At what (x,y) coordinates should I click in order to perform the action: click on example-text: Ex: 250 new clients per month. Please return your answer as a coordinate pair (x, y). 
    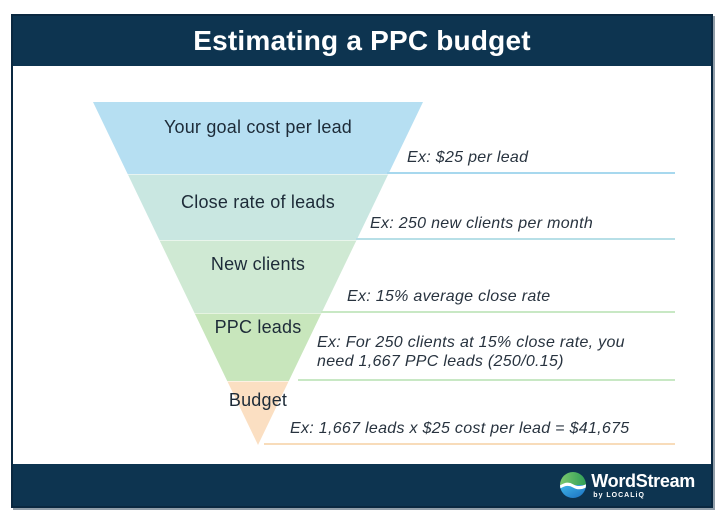
    Looking at the image, I should click on (482, 223).